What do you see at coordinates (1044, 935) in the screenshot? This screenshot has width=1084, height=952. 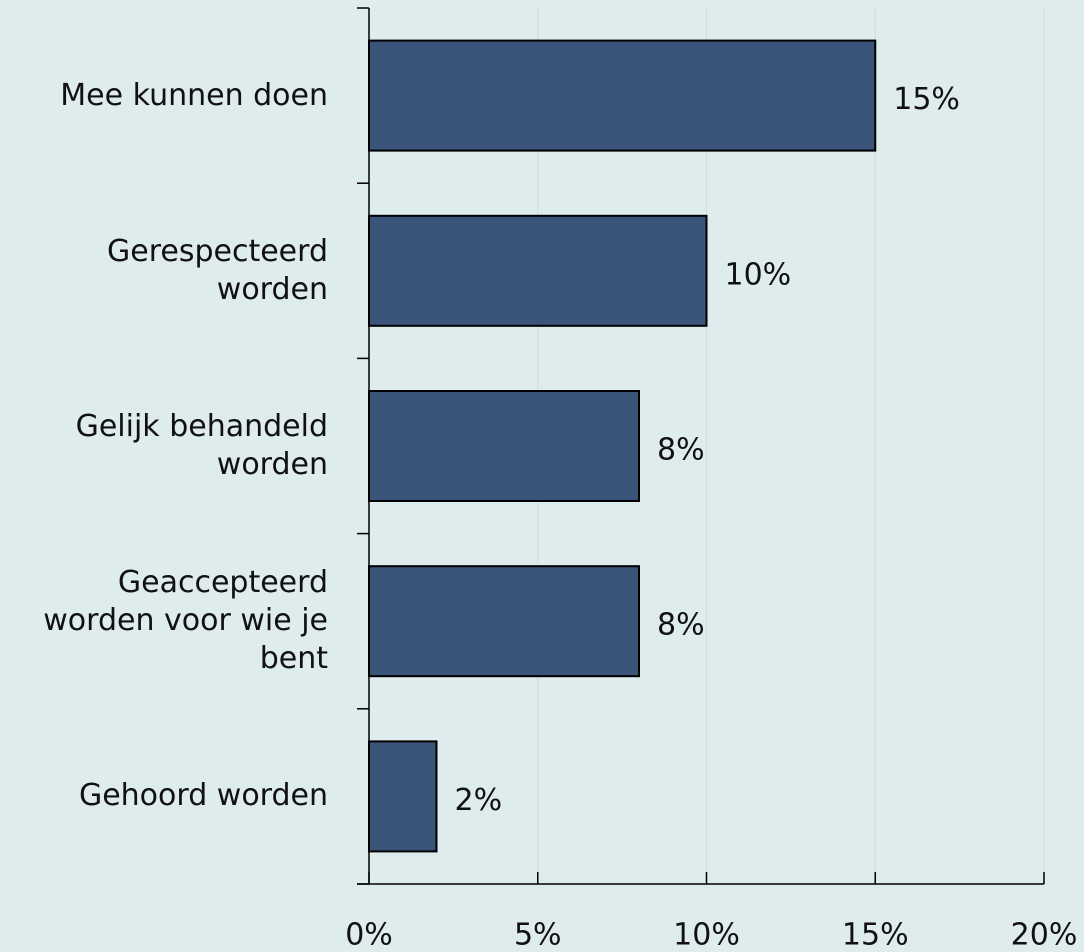 I see `x-tick-label: 20%` at bounding box center [1044, 935].